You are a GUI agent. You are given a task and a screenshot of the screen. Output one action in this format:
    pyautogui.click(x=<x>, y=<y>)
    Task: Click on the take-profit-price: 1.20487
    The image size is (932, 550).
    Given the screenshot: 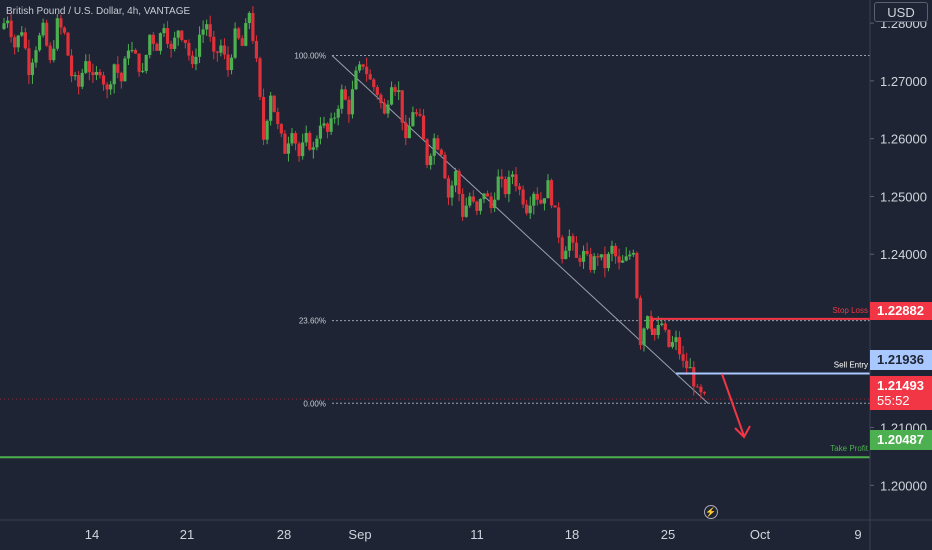 What is the action you would take?
    pyautogui.click(x=900, y=439)
    